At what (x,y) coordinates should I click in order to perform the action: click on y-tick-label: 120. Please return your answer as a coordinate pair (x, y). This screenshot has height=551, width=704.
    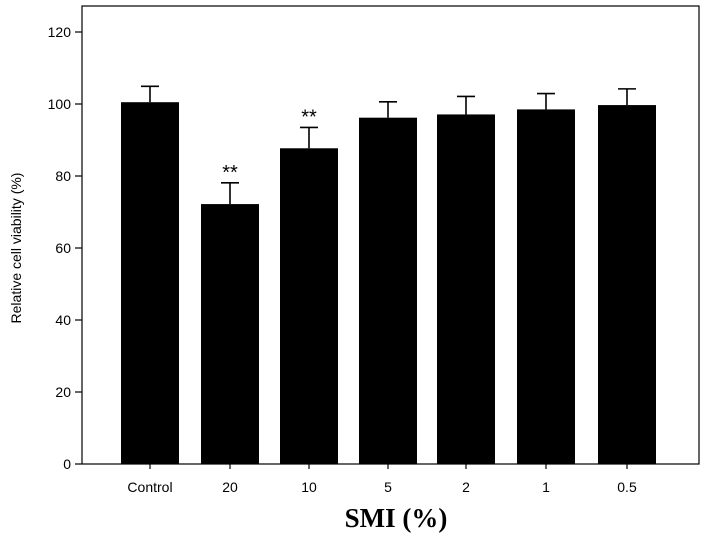
    Looking at the image, I should click on (60, 32).